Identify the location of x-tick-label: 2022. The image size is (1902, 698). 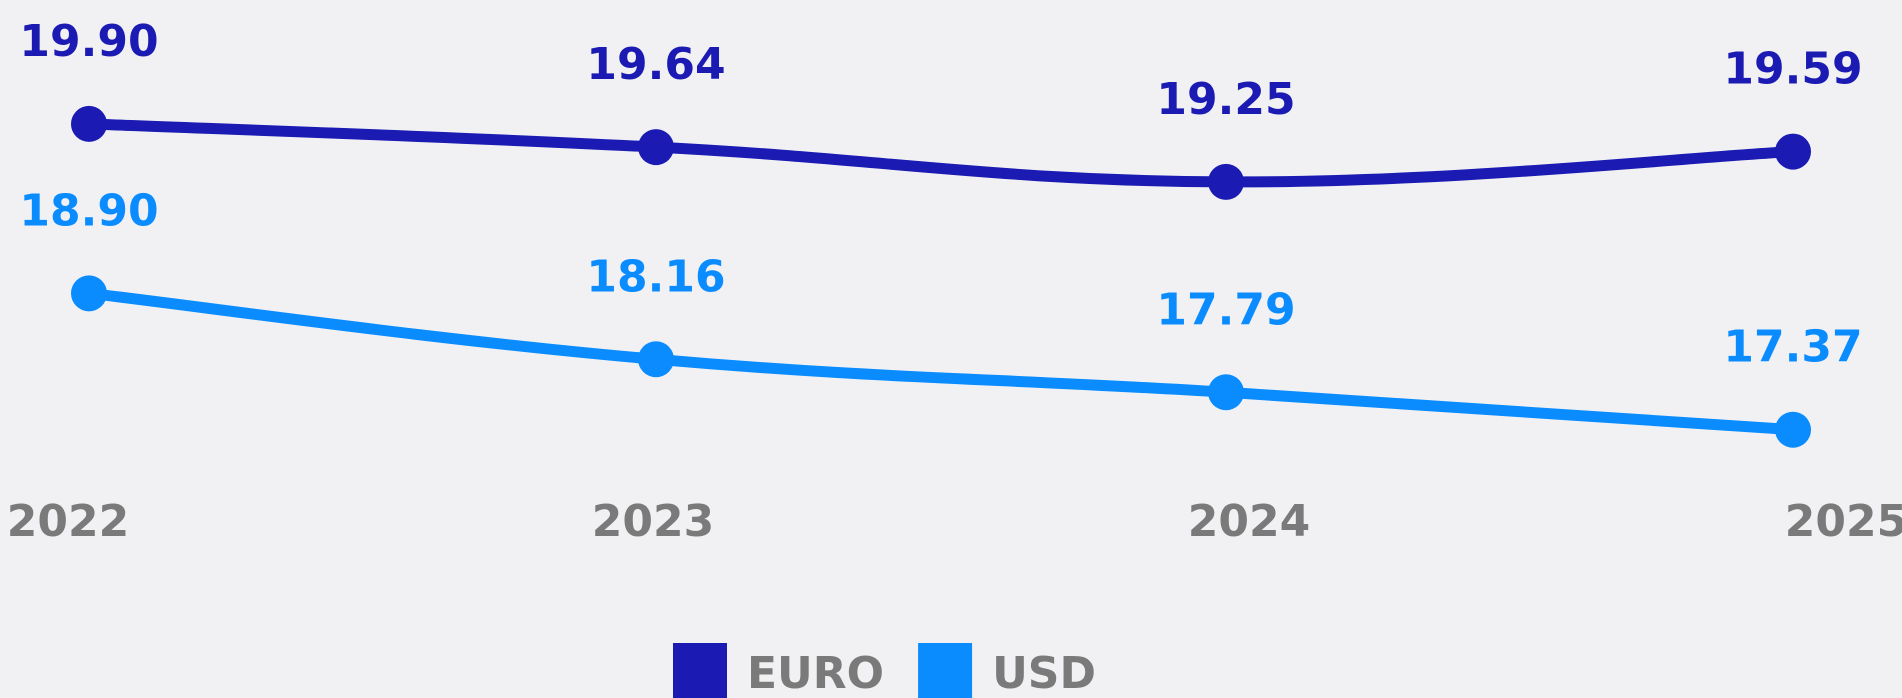
(68, 521).